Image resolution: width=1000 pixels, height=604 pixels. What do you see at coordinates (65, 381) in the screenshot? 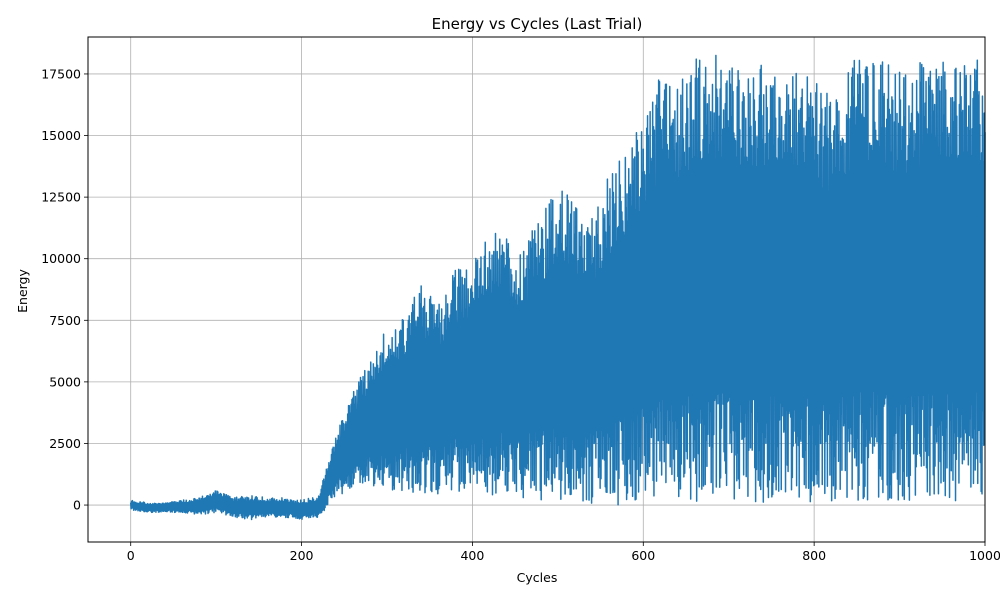
I see `y-tick-label: 5000` at bounding box center [65, 381].